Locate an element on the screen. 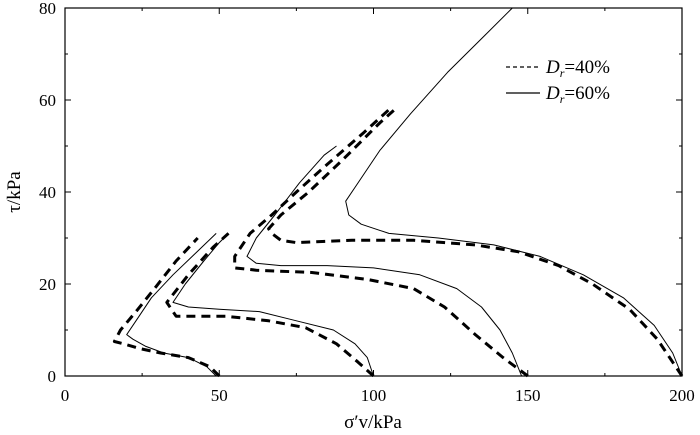 This screenshot has height=435, width=700. y-tick-label: 80 is located at coordinates (47, 9).